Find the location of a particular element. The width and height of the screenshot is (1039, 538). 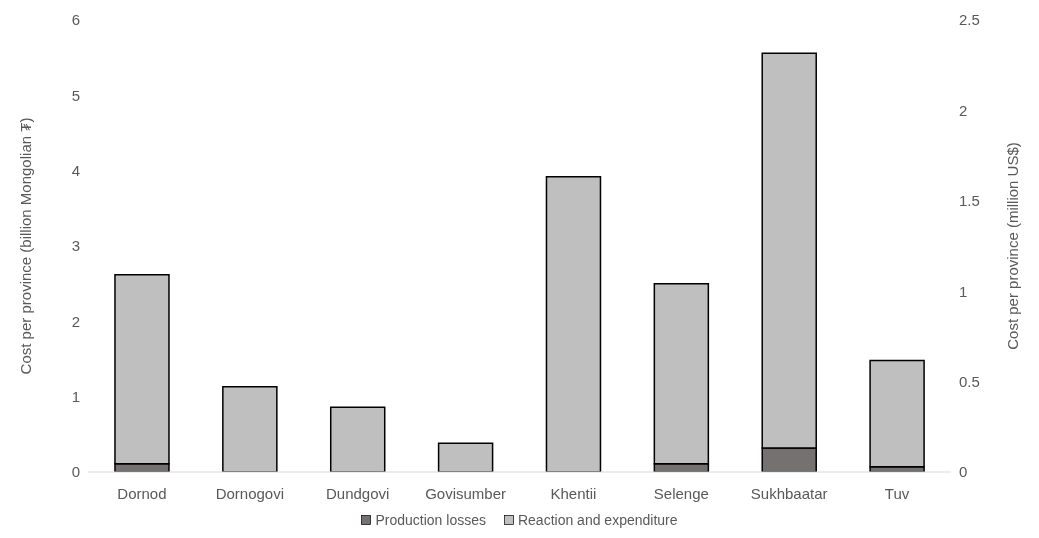

y-tick-label: 3 is located at coordinates (75, 246).